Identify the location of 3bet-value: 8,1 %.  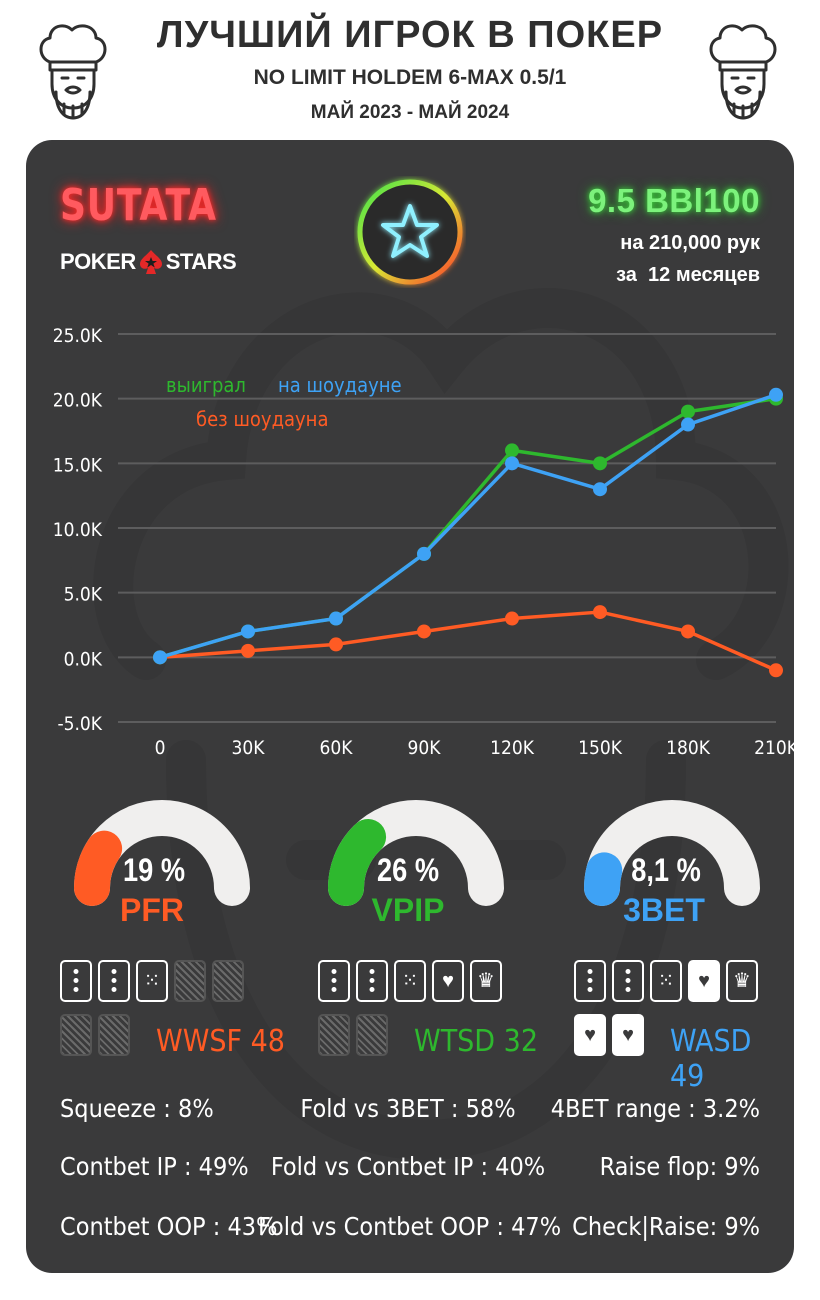
(666, 870).